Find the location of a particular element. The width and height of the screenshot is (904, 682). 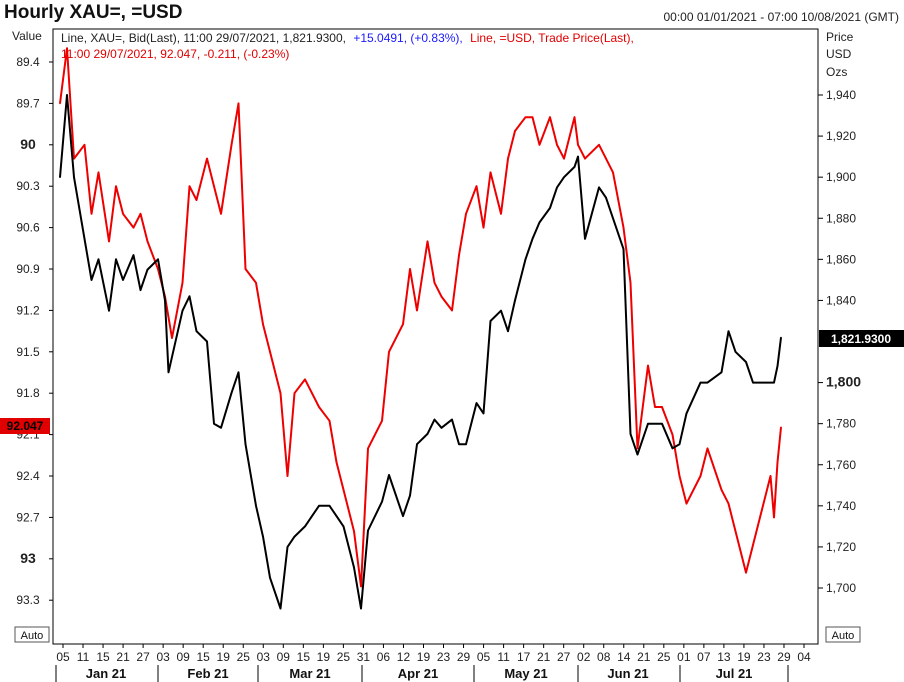

left-current-badge is located at coordinates (25, 426).